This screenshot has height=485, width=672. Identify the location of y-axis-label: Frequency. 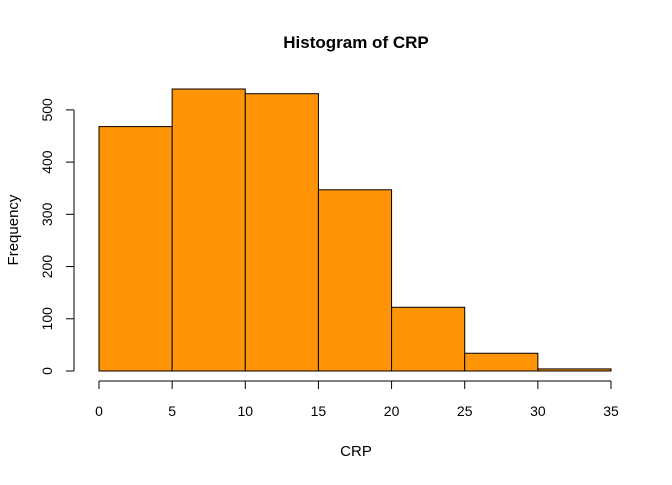
(13, 229).